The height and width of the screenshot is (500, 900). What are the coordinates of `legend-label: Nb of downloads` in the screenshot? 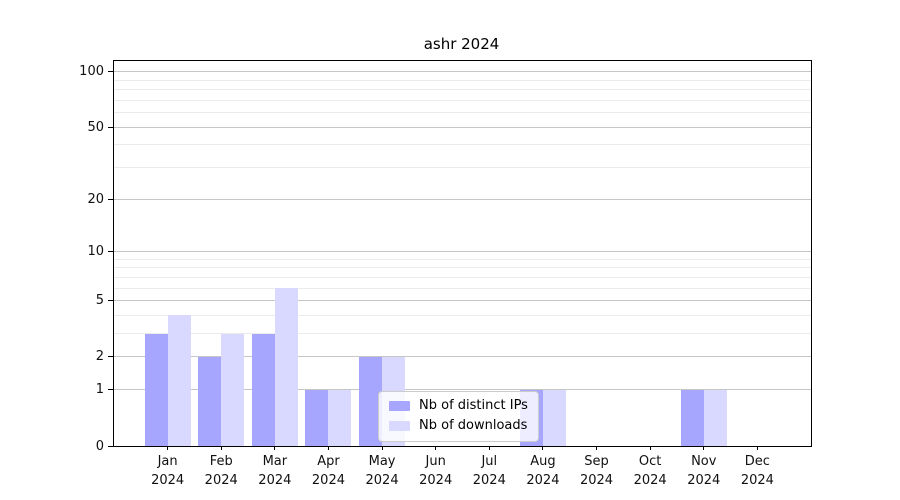 It's located at (473, 426).